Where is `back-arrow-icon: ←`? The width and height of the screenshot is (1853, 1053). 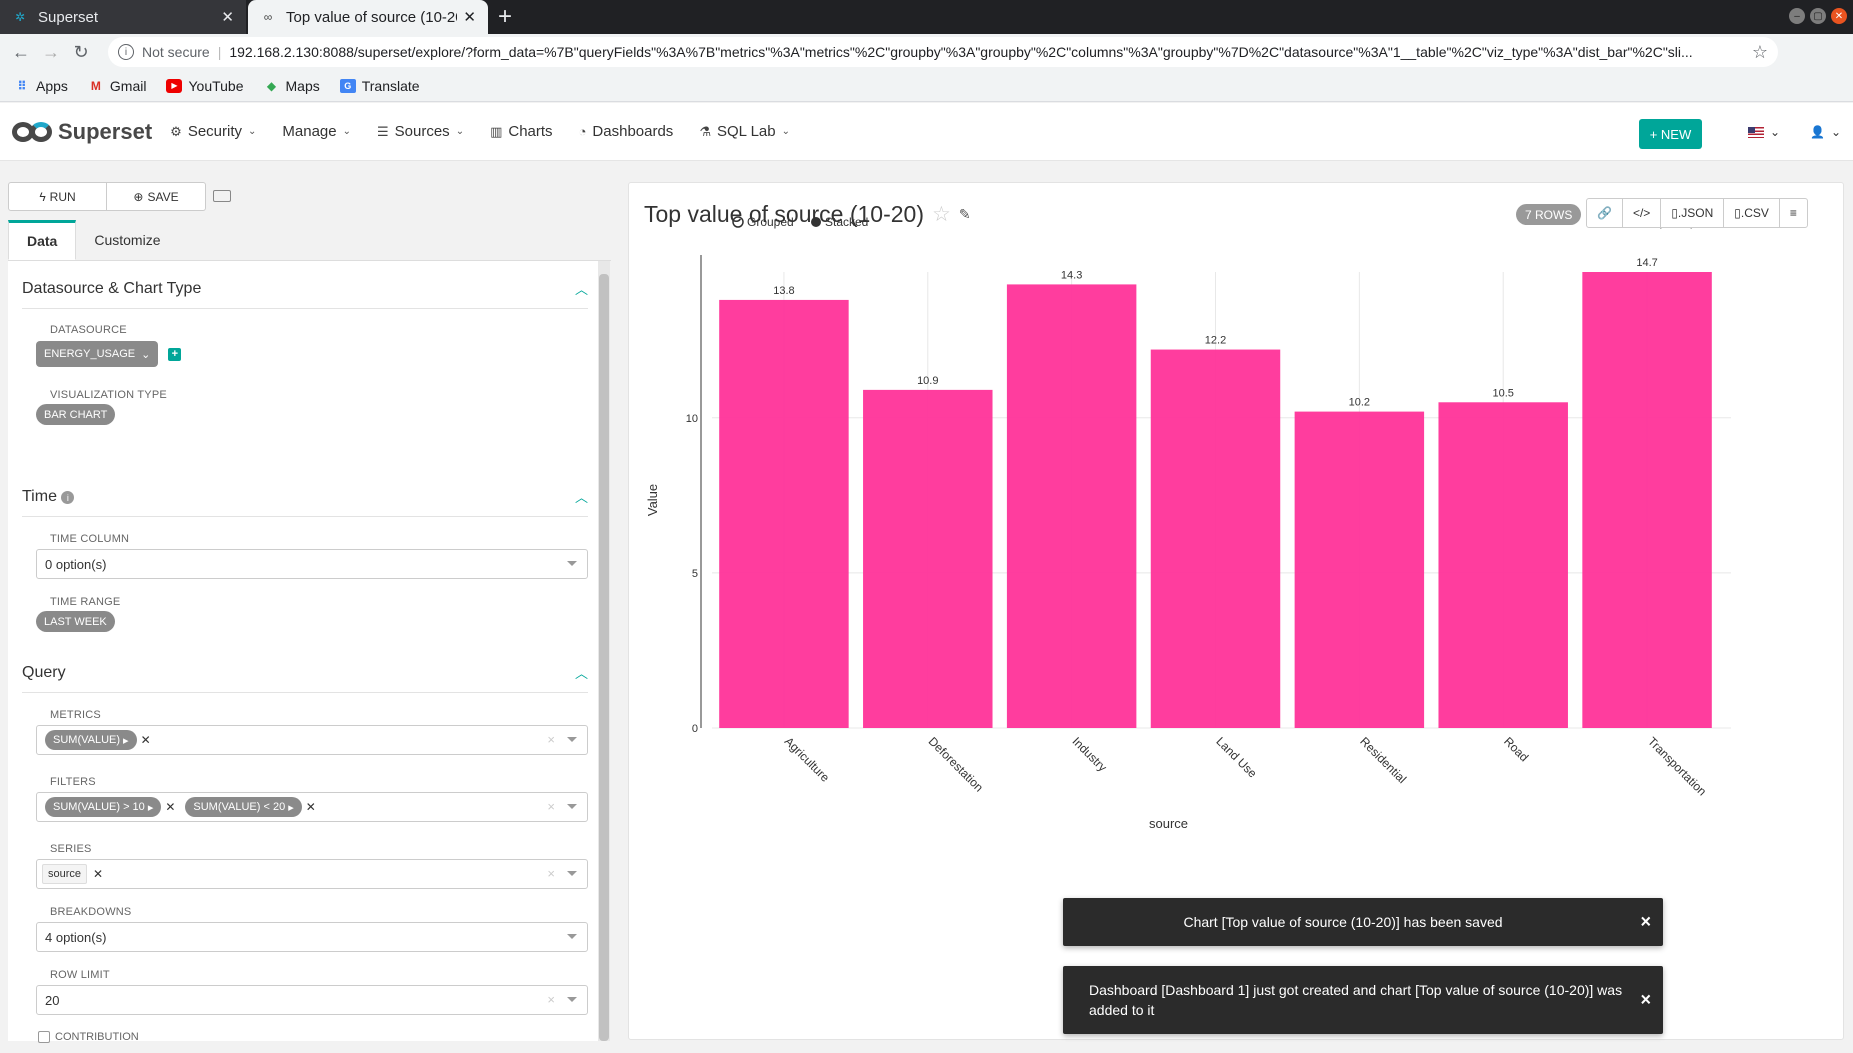 back-arrow-icon: ← is located at coordinates (21, 51).